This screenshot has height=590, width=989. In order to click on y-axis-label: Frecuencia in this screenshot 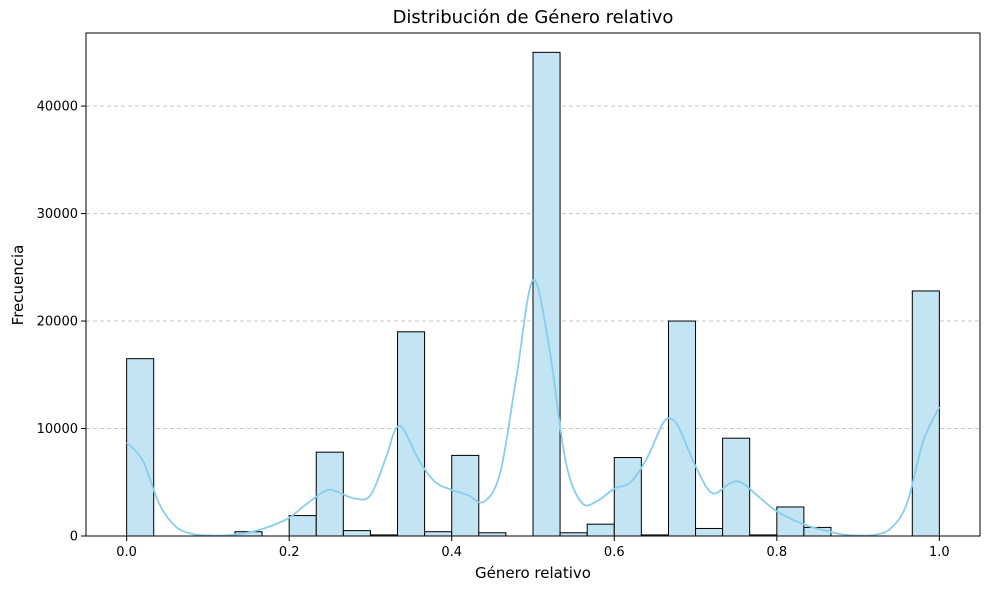, I will do `click(18, 285)`.